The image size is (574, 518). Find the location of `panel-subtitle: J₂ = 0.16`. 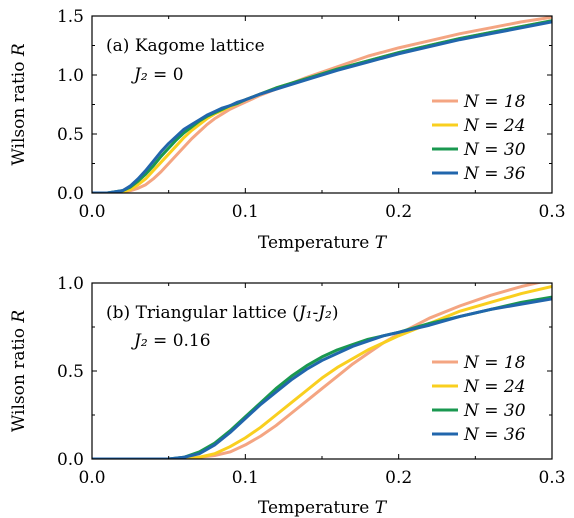

panel-subtitle: J₂ = 0.16 is located at coordinates (171, 341).